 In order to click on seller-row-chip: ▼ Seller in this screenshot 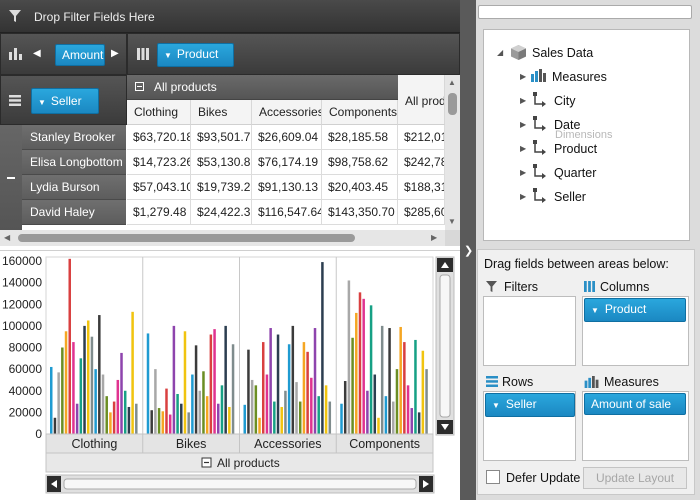, I will do `click(65, 101)`.